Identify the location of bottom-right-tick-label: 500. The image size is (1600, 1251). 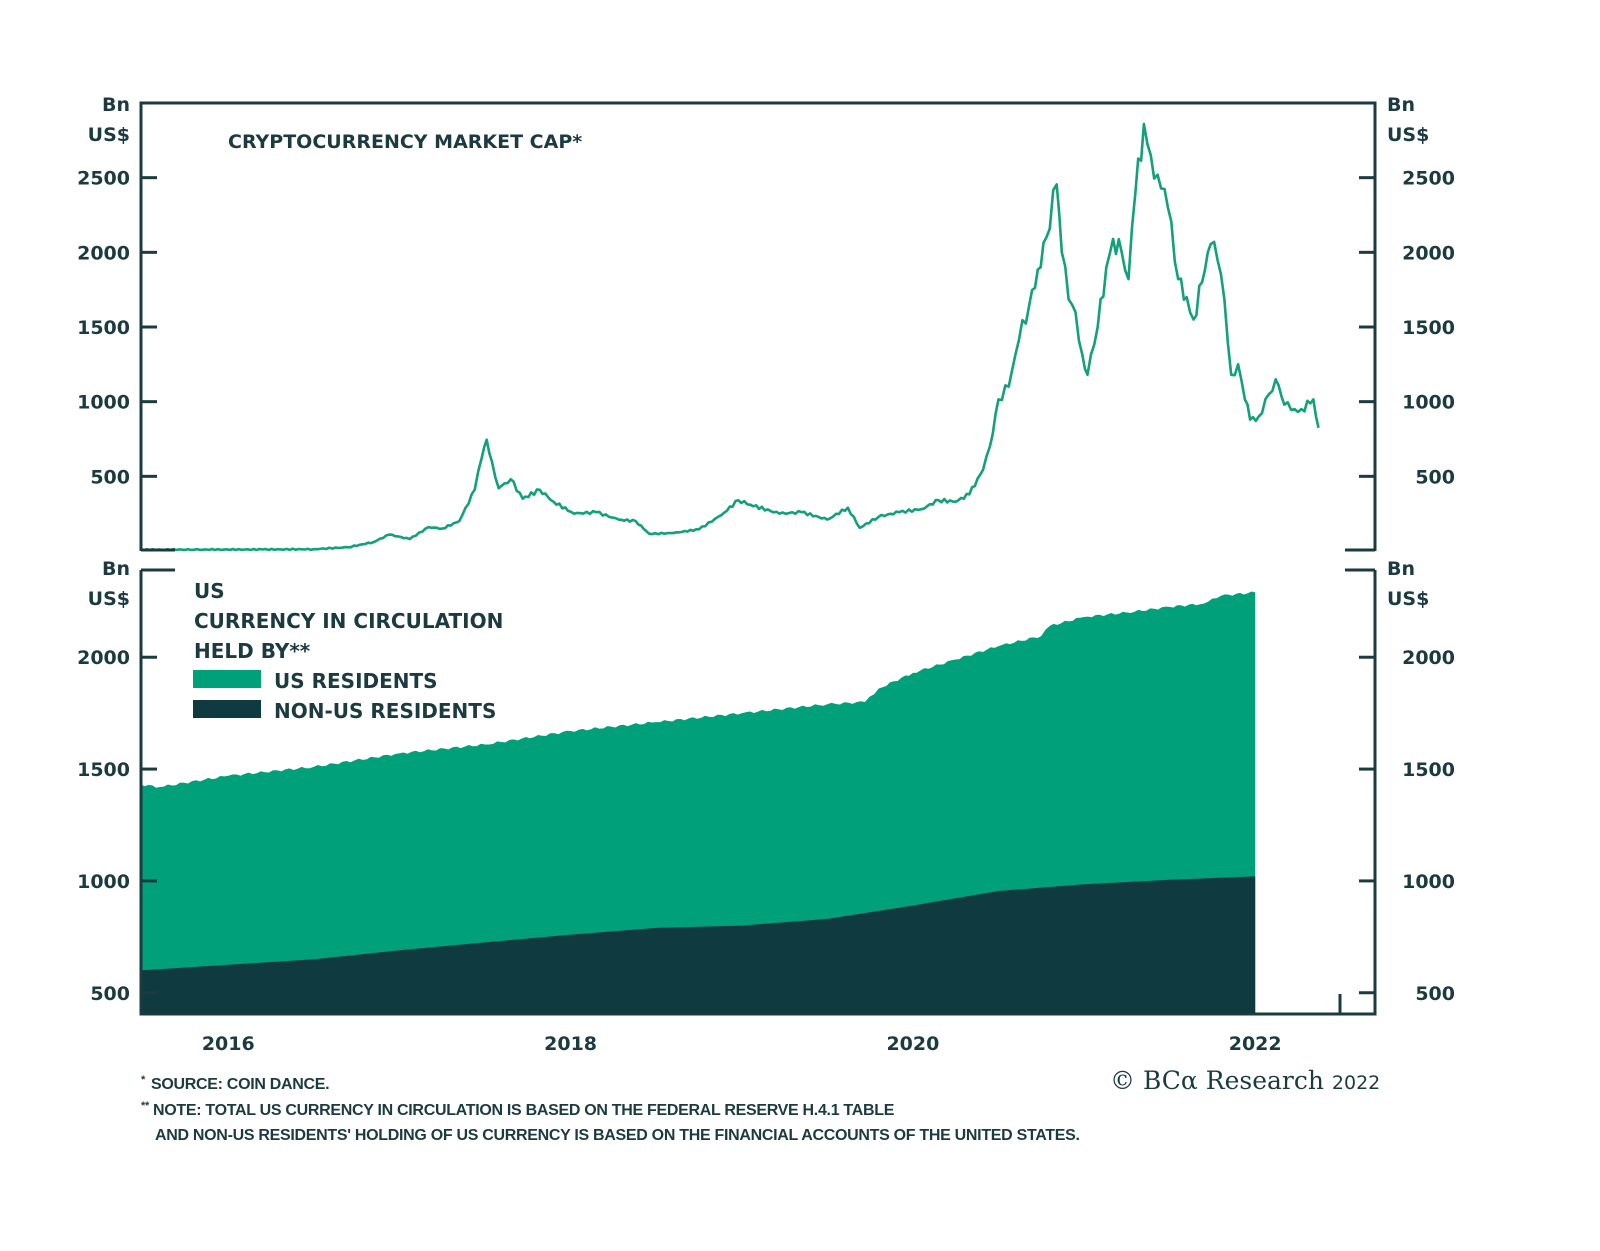
(1435, 994).